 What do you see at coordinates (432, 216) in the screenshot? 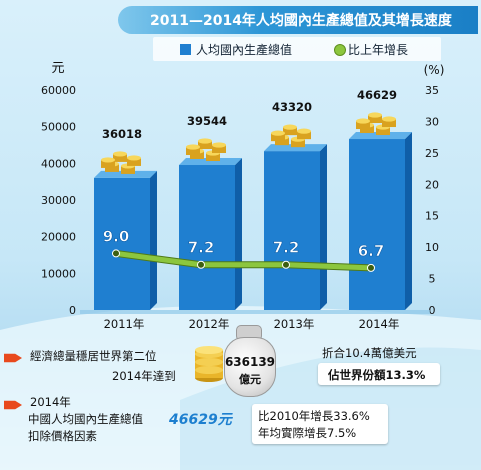
I see `y-right-tick-label: 15` at bounding box center [432, 216].